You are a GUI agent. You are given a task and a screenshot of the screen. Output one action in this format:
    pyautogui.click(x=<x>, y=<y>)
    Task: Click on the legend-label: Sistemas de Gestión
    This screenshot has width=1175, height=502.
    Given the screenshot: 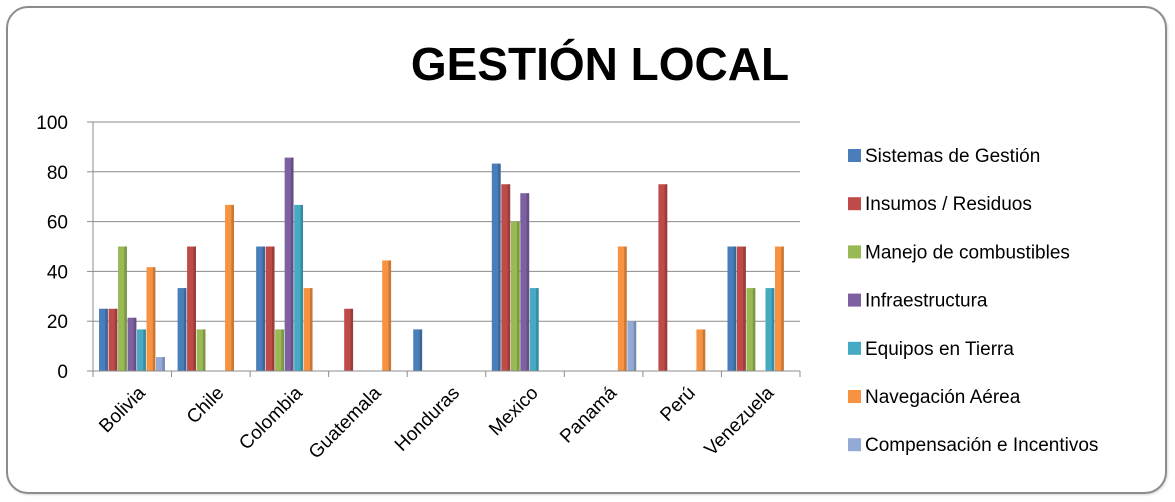 What is the action you would take?
    pyautogui.click(x=952, y=156)
    